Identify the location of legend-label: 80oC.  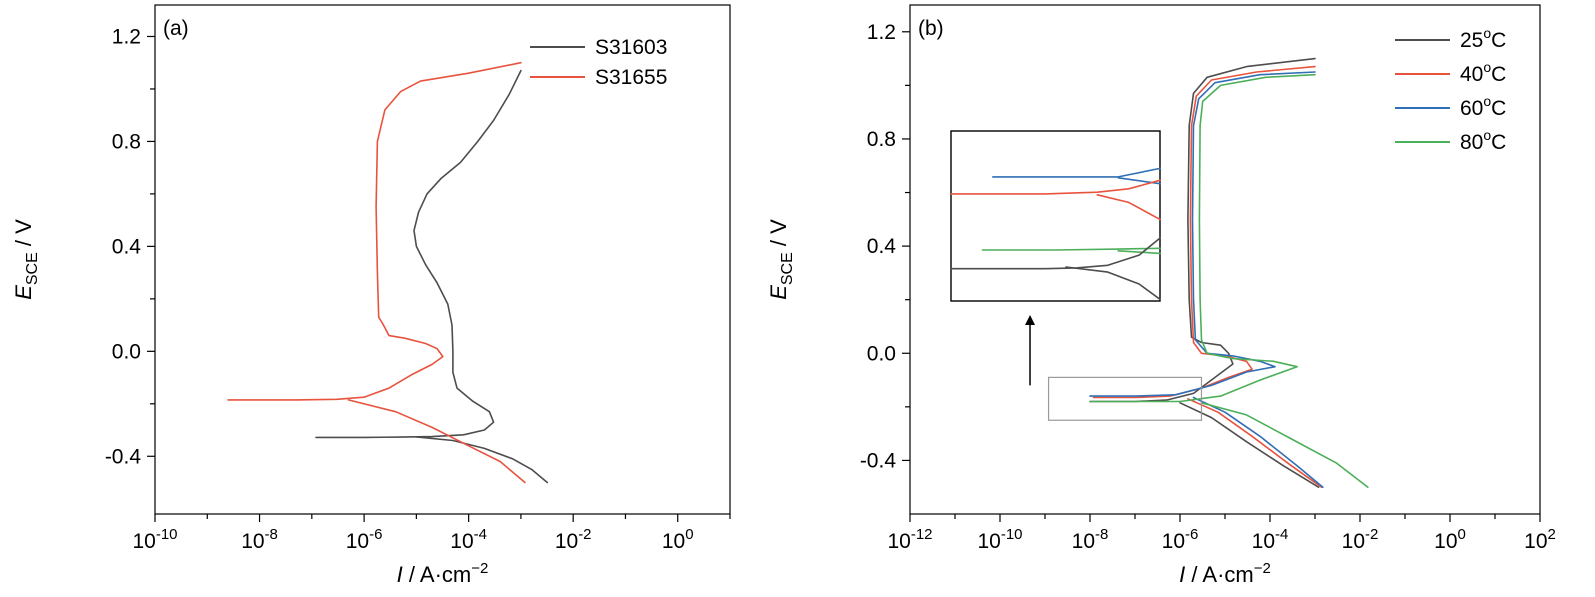
(1483, 140).